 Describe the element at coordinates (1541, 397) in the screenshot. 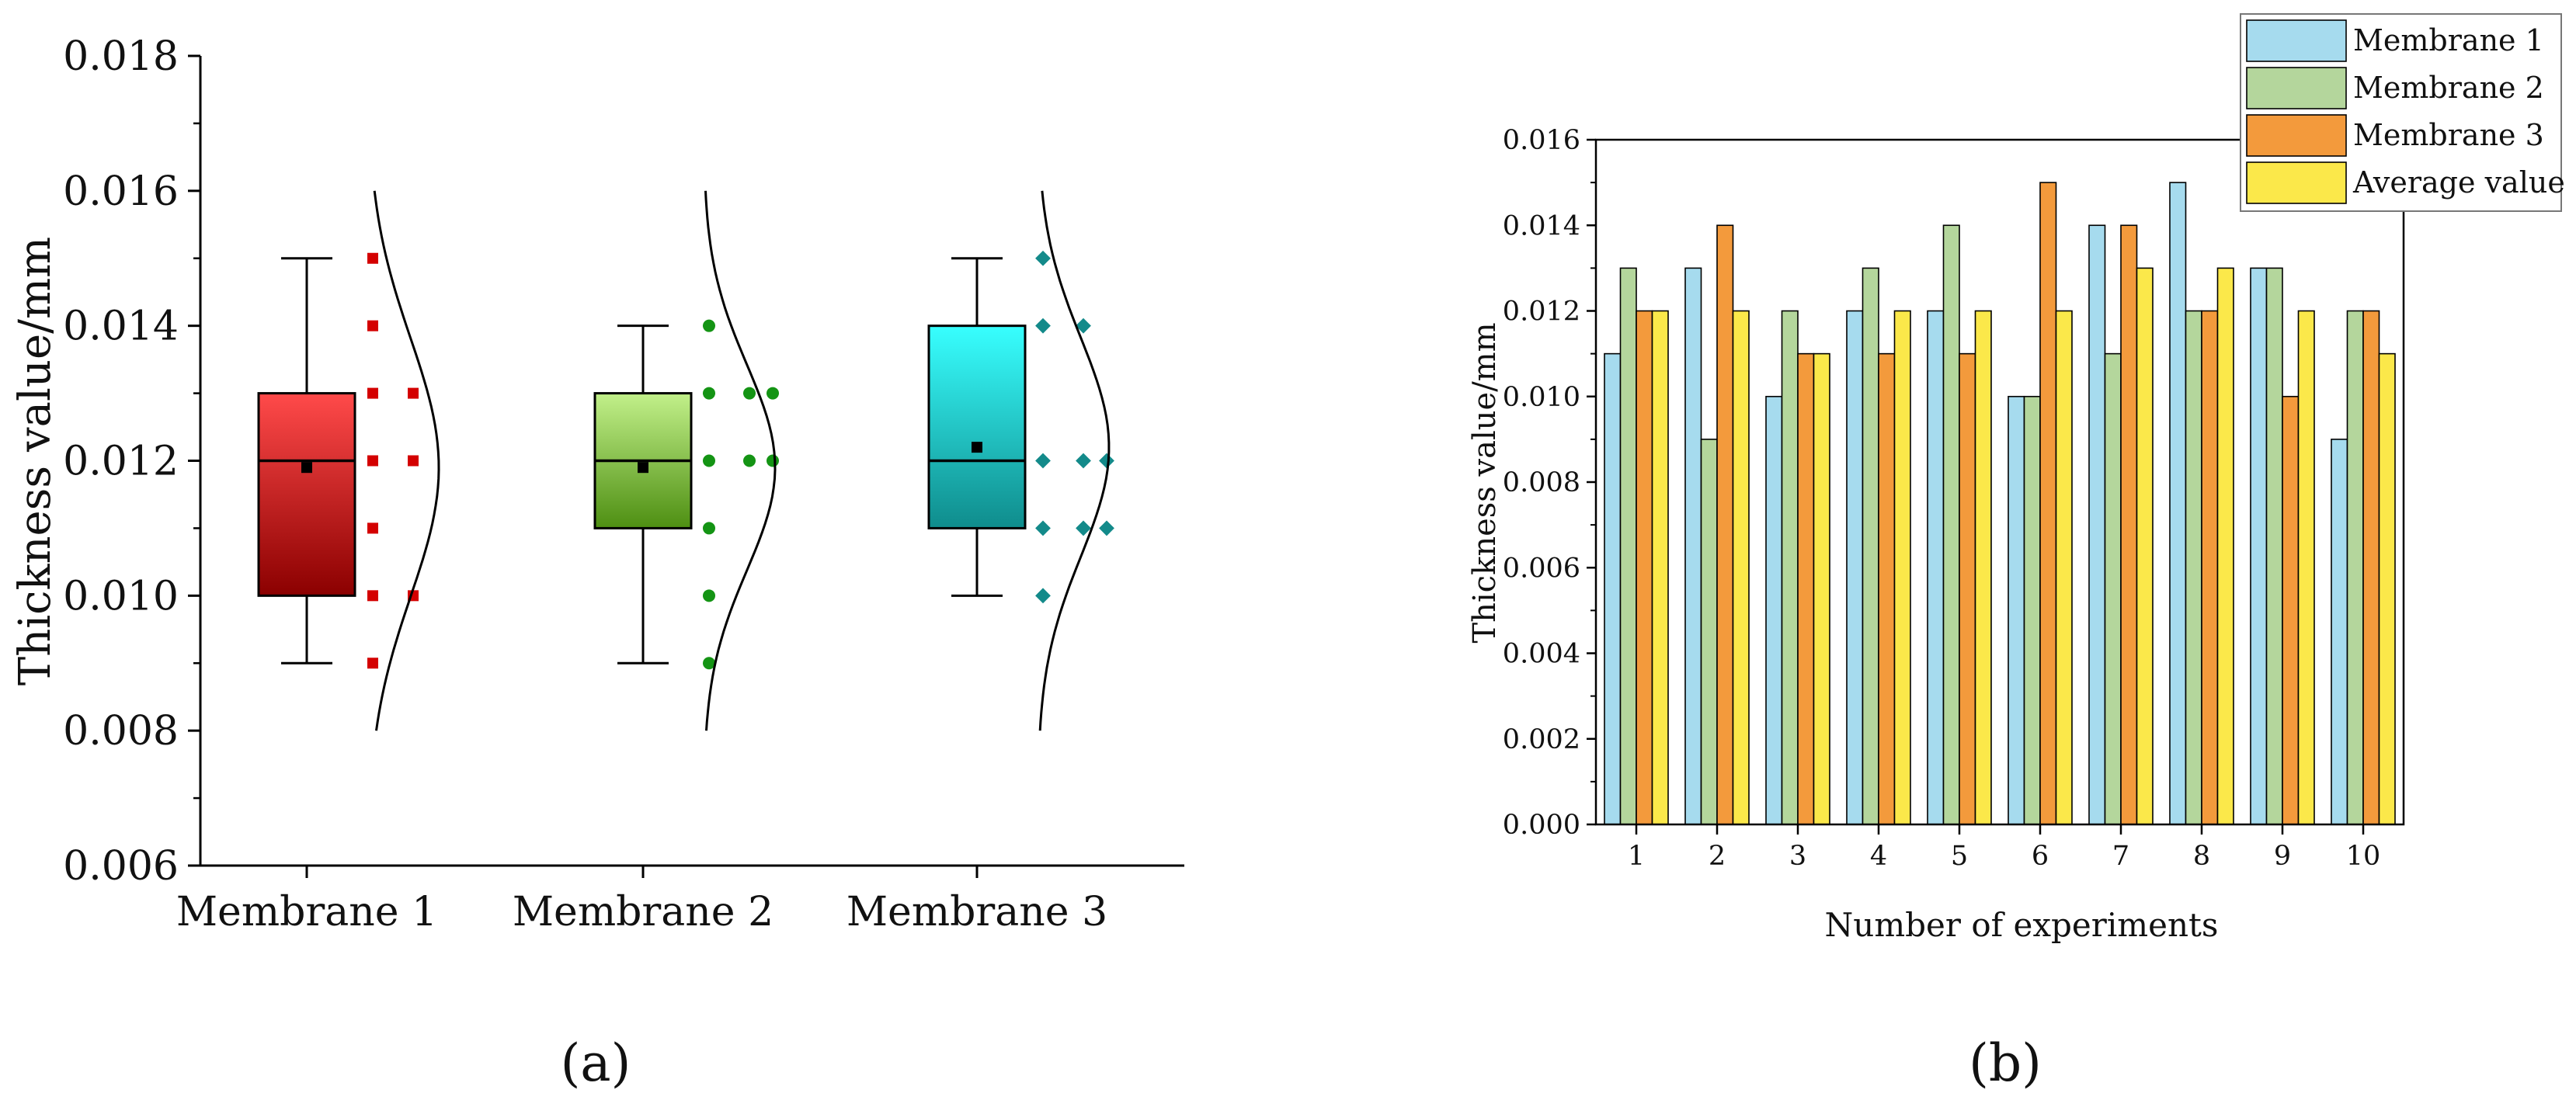

I see `b-y-tick-label: 0.010` at that location.